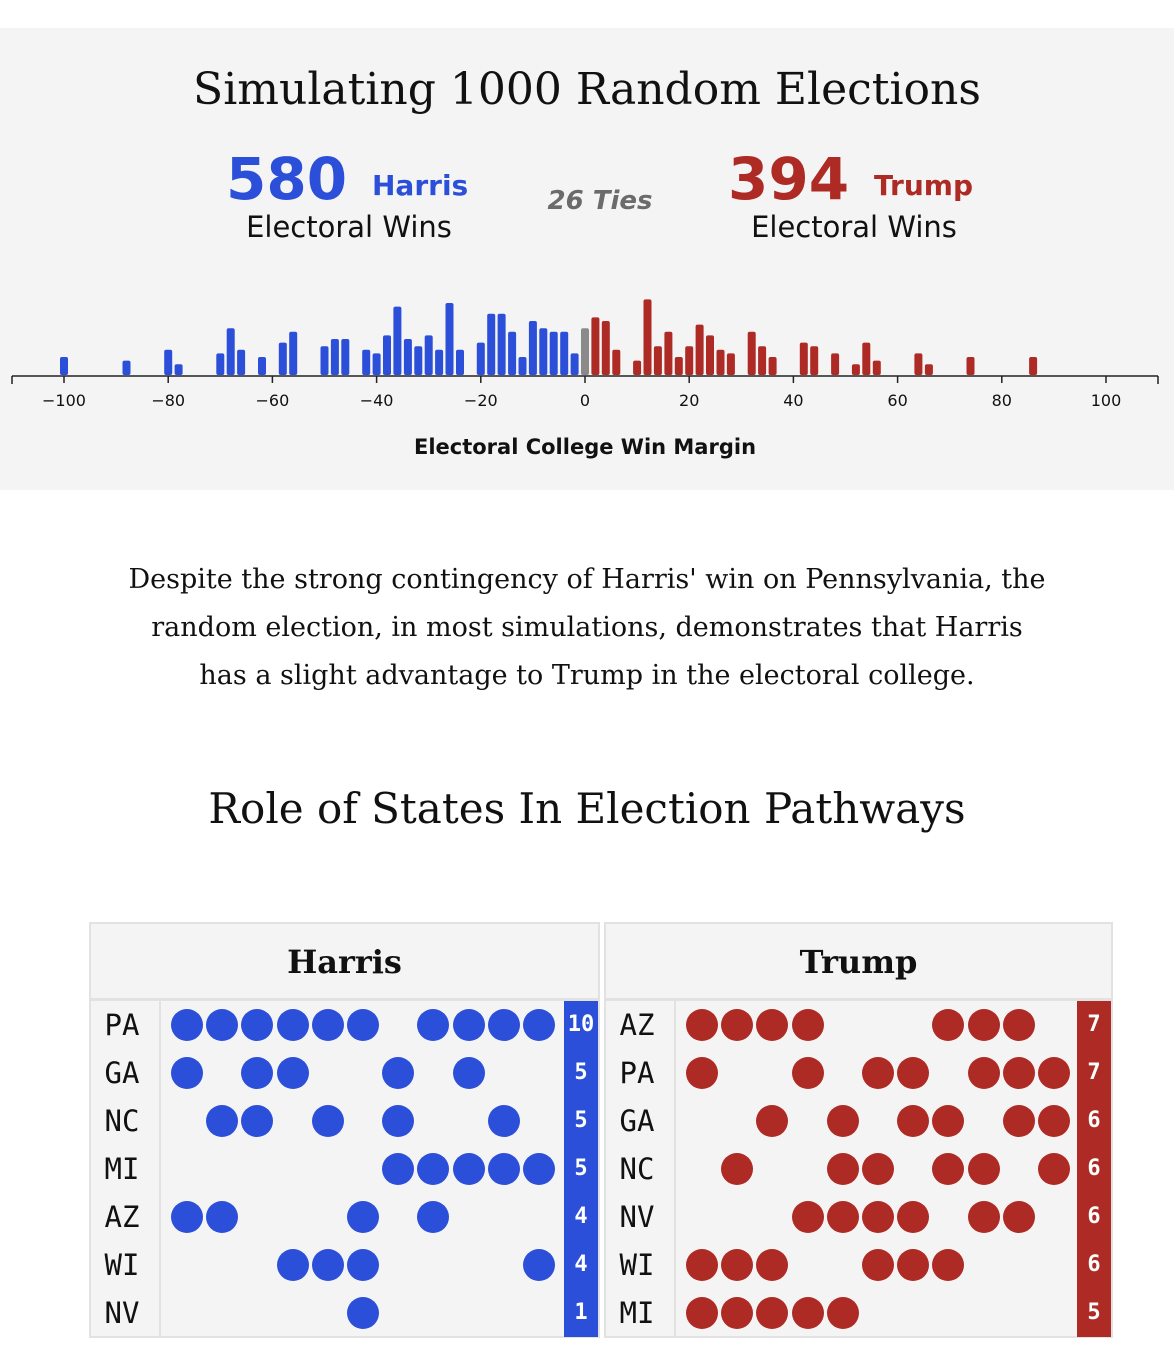 This screenshot has width=1174, height=1370. What do you see at coordinates (1094, 1025) in the screenshot?
I see `state-count-badge: 7` at bounding box center [1094, 1025].